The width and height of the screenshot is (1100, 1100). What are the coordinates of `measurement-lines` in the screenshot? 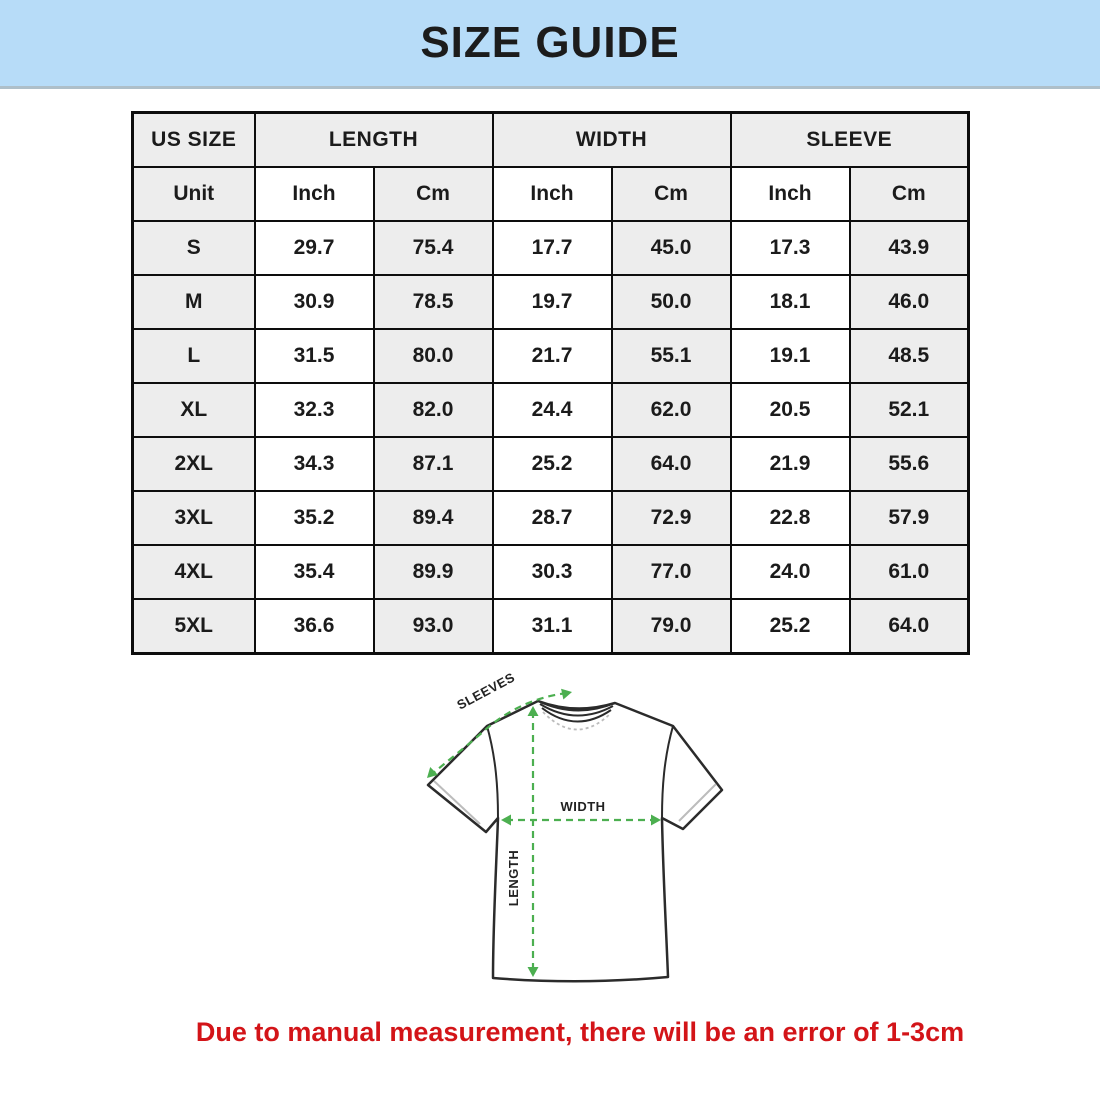 It's located at (543, 832).